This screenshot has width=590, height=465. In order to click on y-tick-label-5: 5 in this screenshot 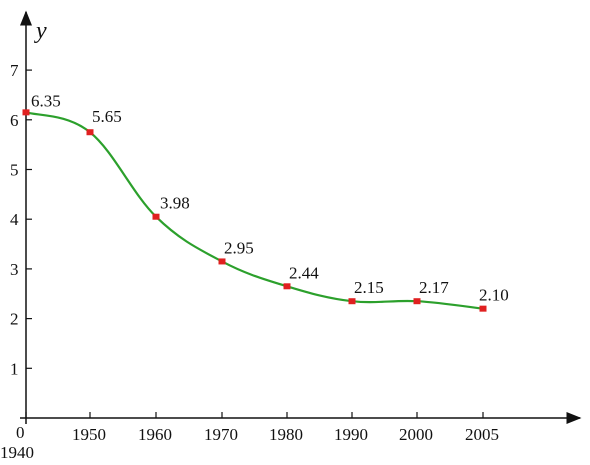, I will do `click(14, 170)`.